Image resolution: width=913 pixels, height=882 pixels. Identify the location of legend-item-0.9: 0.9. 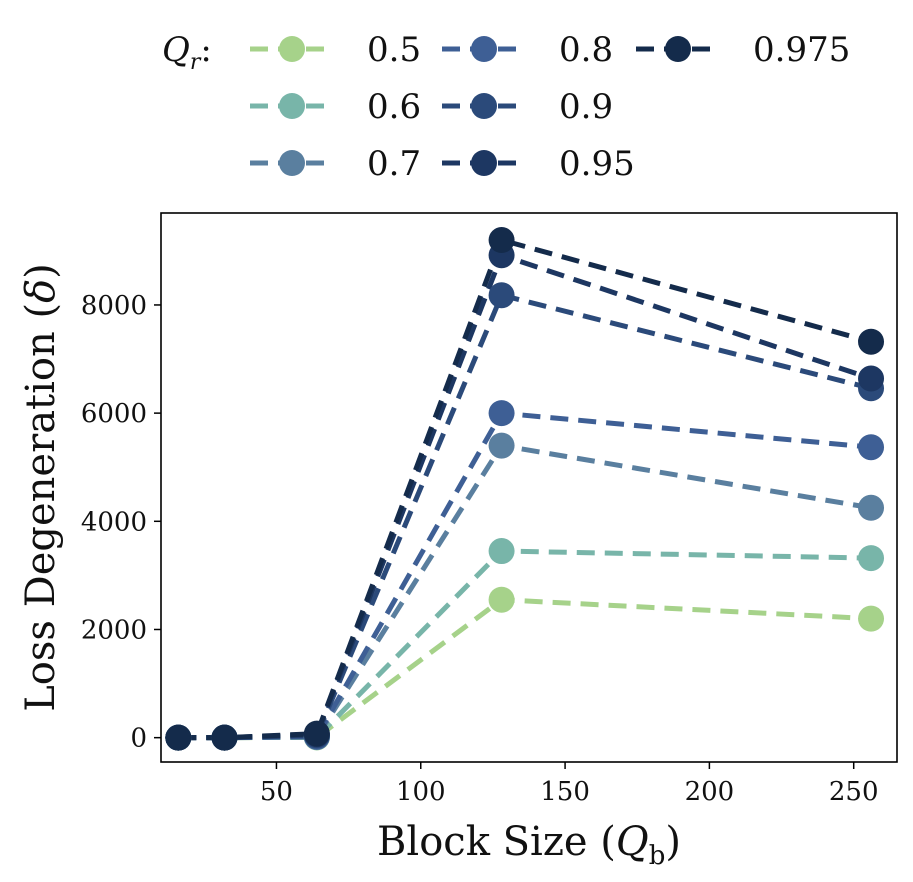
(527, 107).